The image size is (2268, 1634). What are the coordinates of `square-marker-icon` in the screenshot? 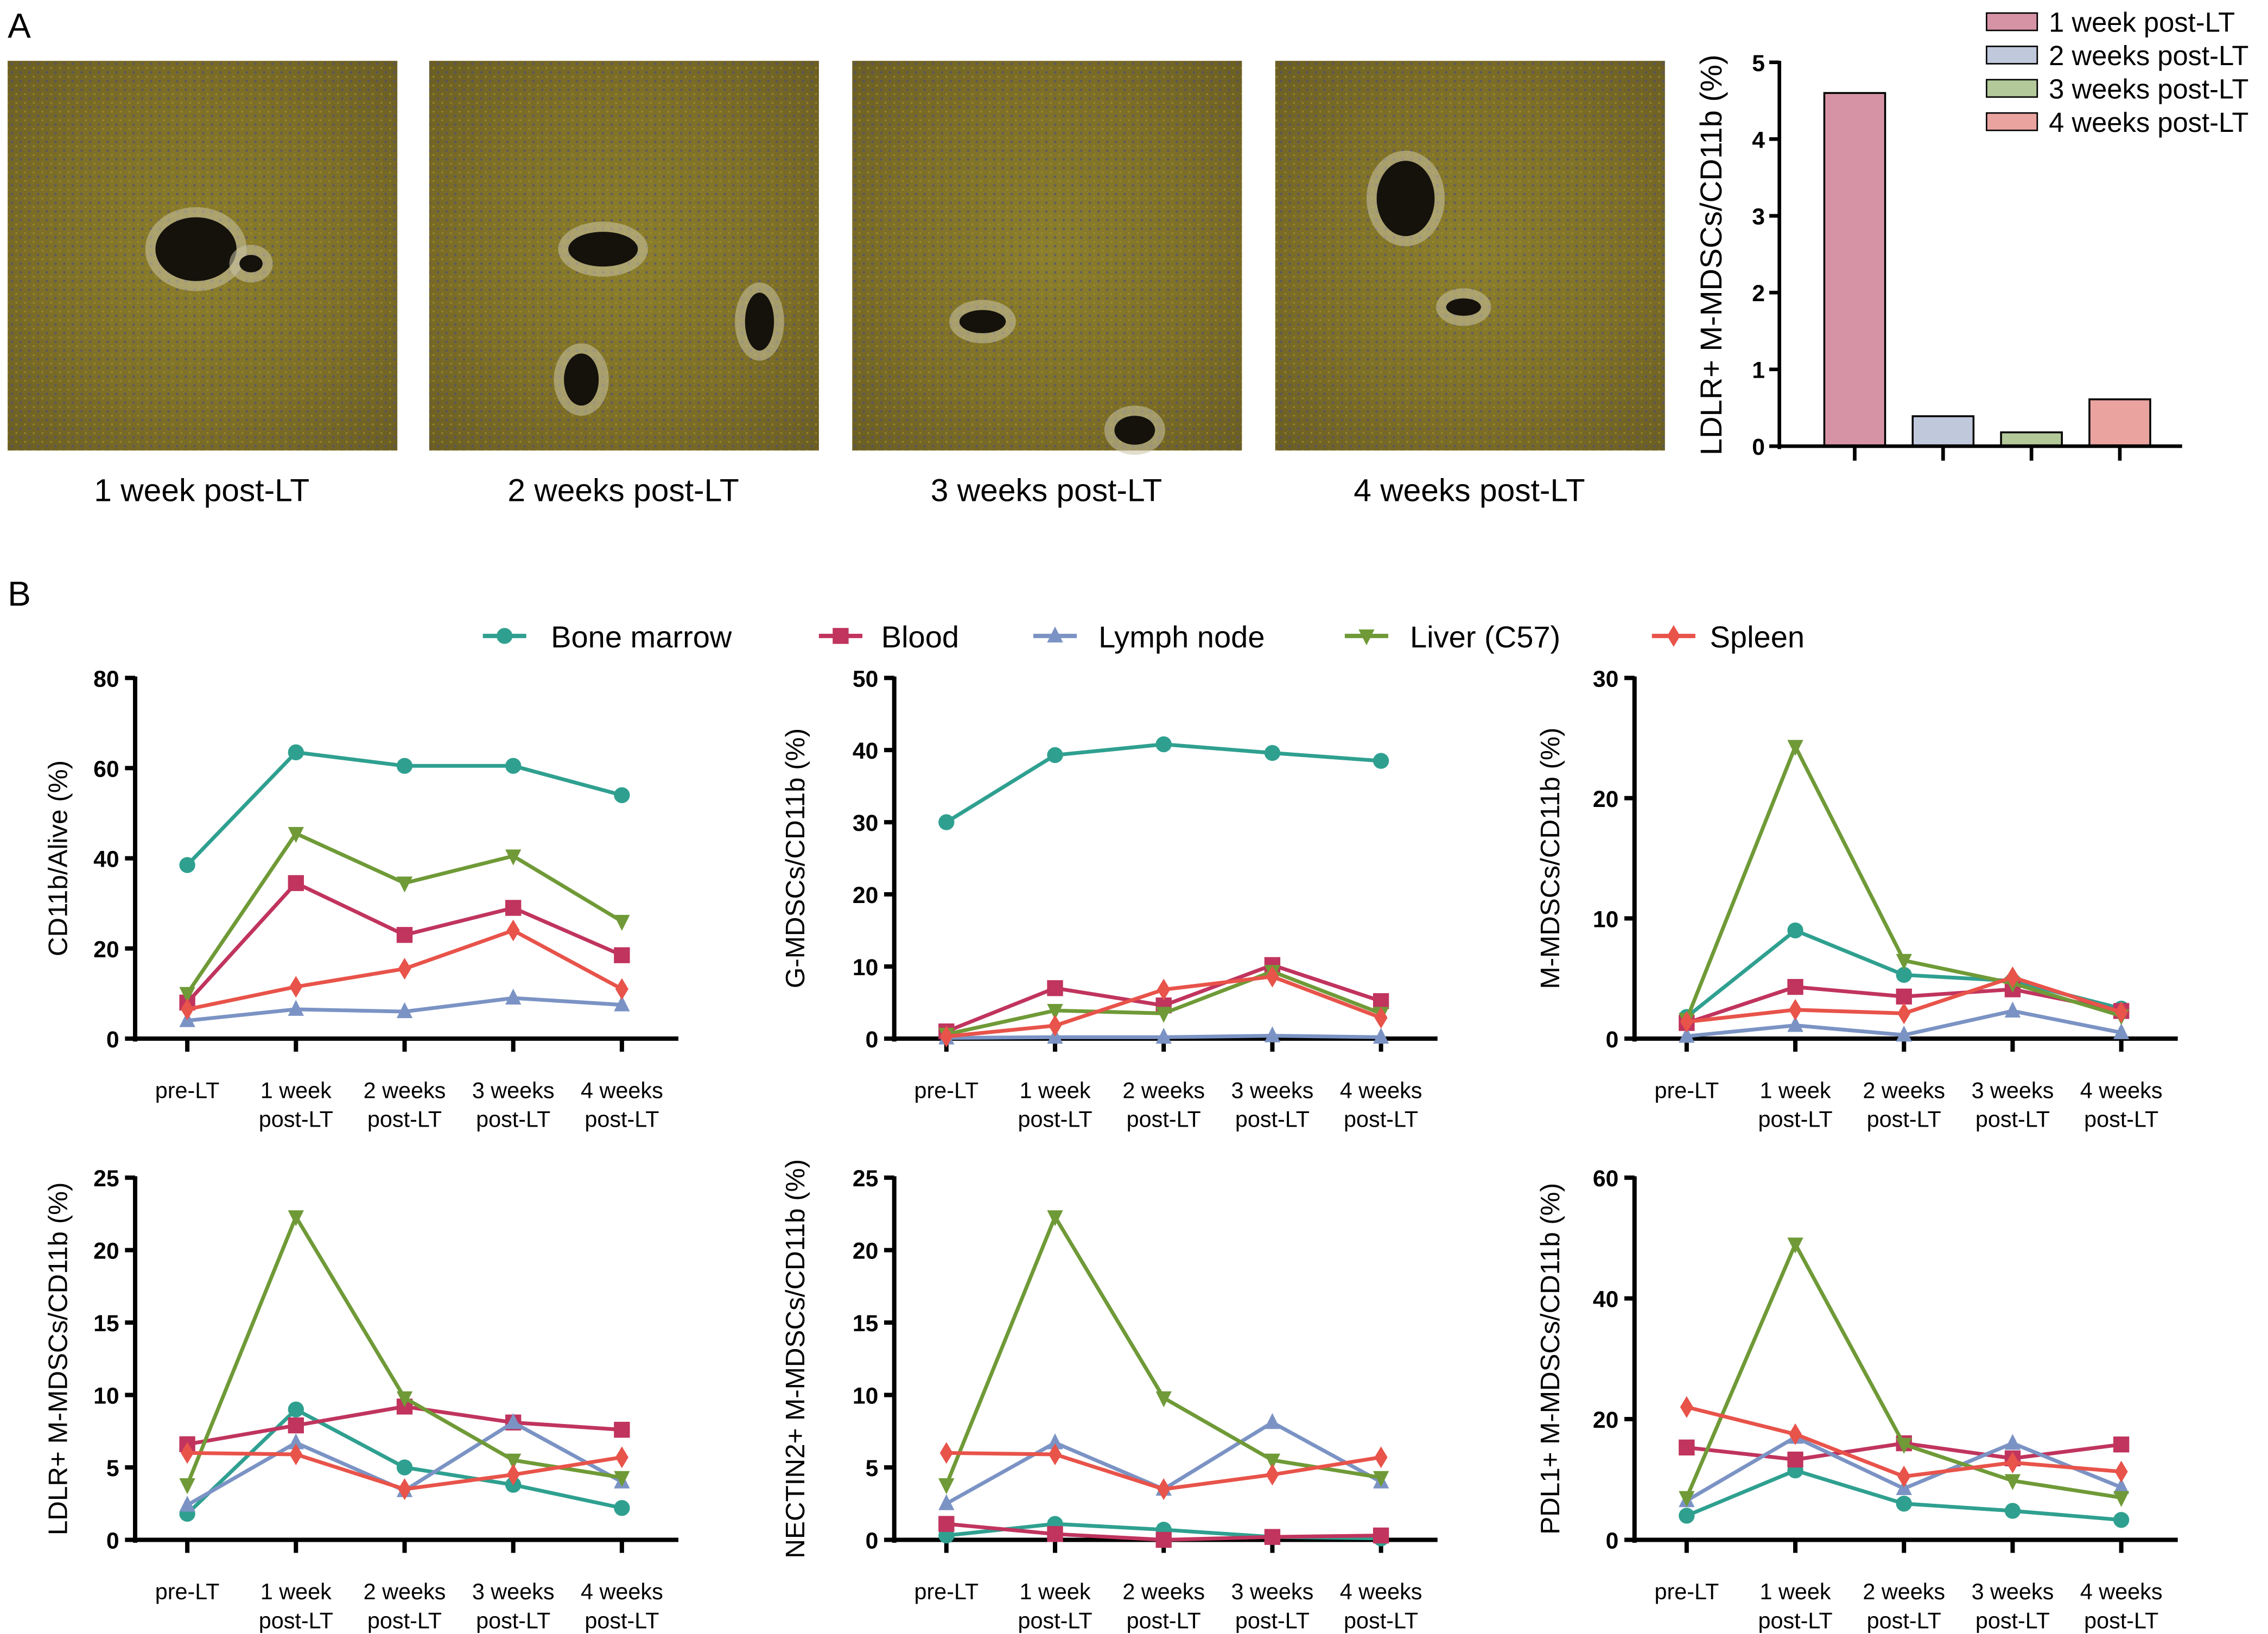 It's located at (841, 636).